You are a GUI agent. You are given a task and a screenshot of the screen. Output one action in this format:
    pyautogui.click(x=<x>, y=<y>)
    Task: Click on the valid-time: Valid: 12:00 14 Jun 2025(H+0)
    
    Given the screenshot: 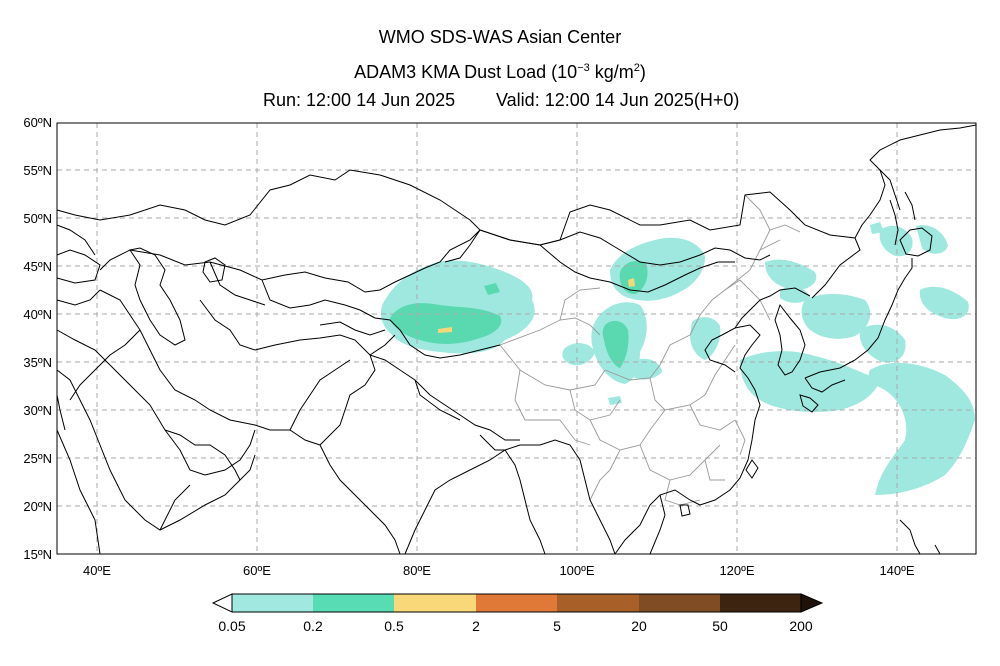 What is the action you would take?
    pyautogui.click(x=618, y=100)
    